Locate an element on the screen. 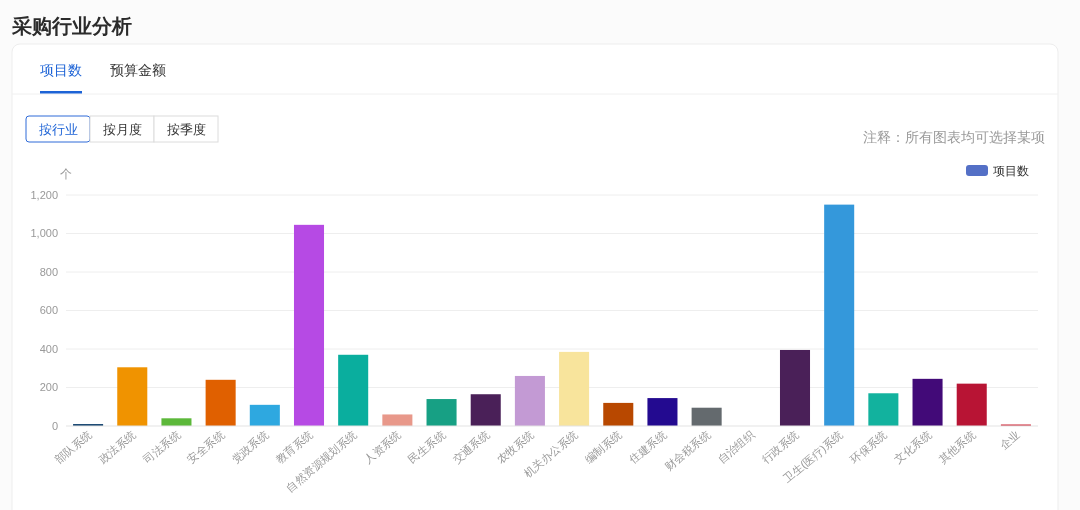  text: 注释：所有图表均可选择某项 is located at coordinates (954, 137).